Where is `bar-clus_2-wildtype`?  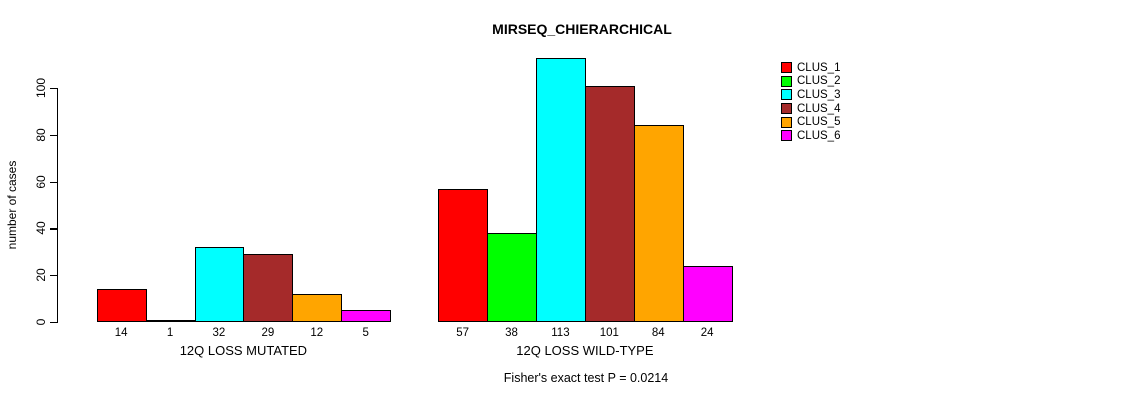 bar-clus_2-wildtype is located at coordinates (512, 277).